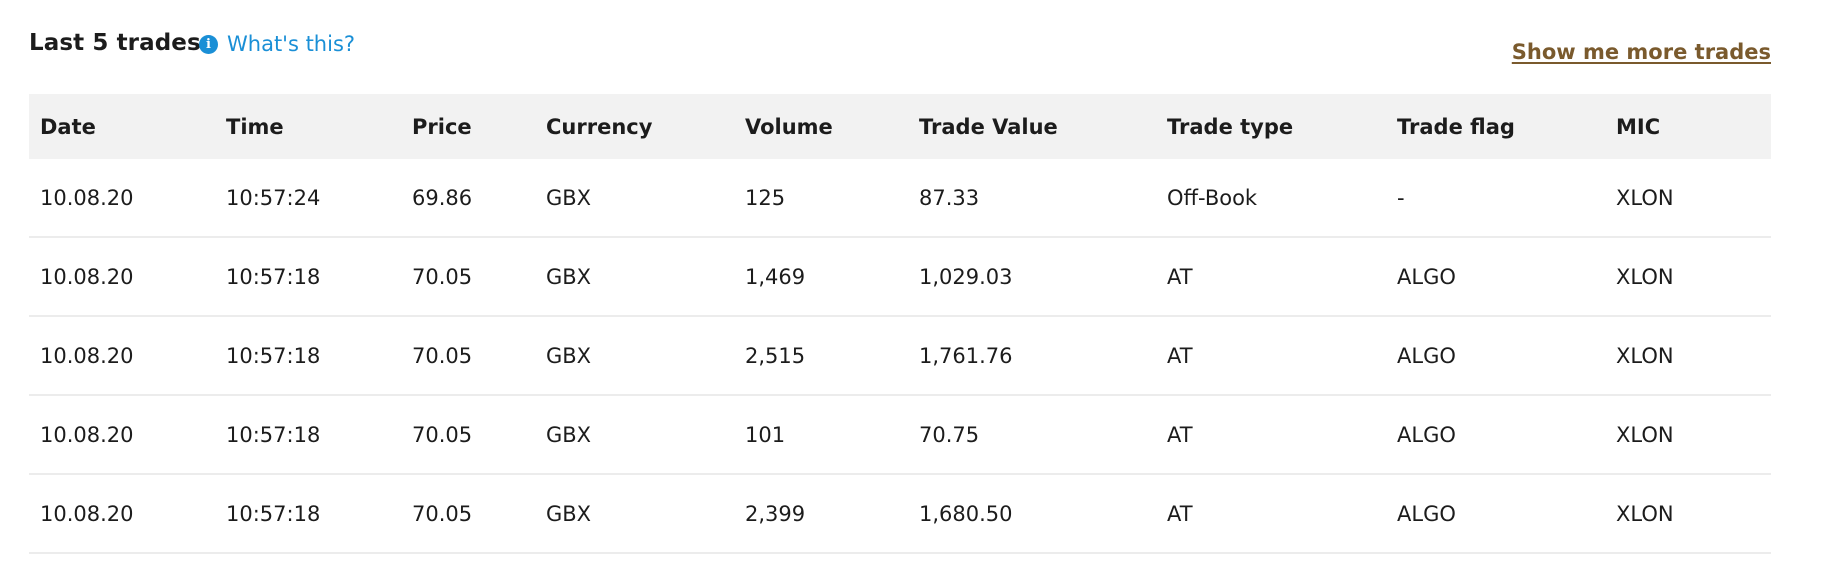 The width and height of the screenshot is (1828, 571). Describe the element at coordinates (468, 198) in the screenshot. I see `cell-price: 69.86` at that location.